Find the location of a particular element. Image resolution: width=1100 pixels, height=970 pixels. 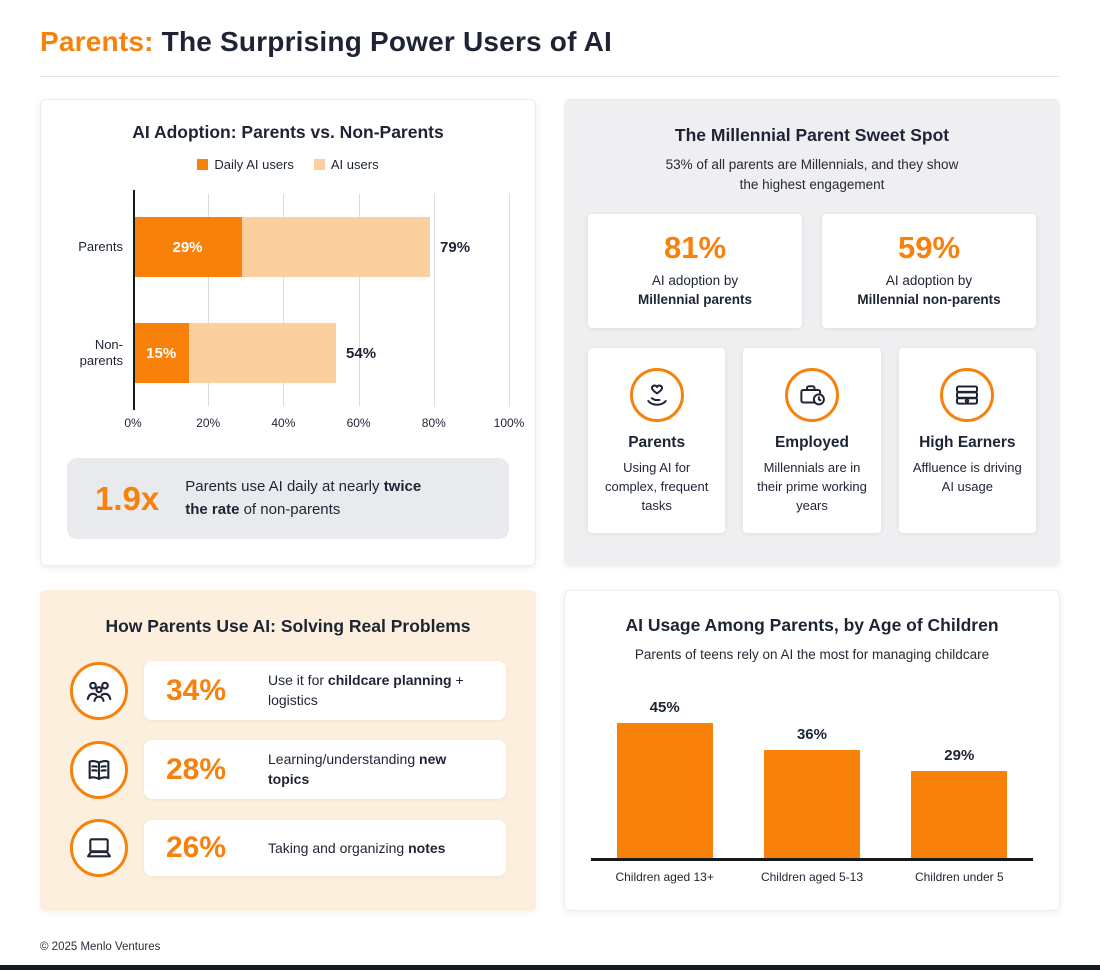

bar-column-5-13: 36% is located at coordinates (812, 773).